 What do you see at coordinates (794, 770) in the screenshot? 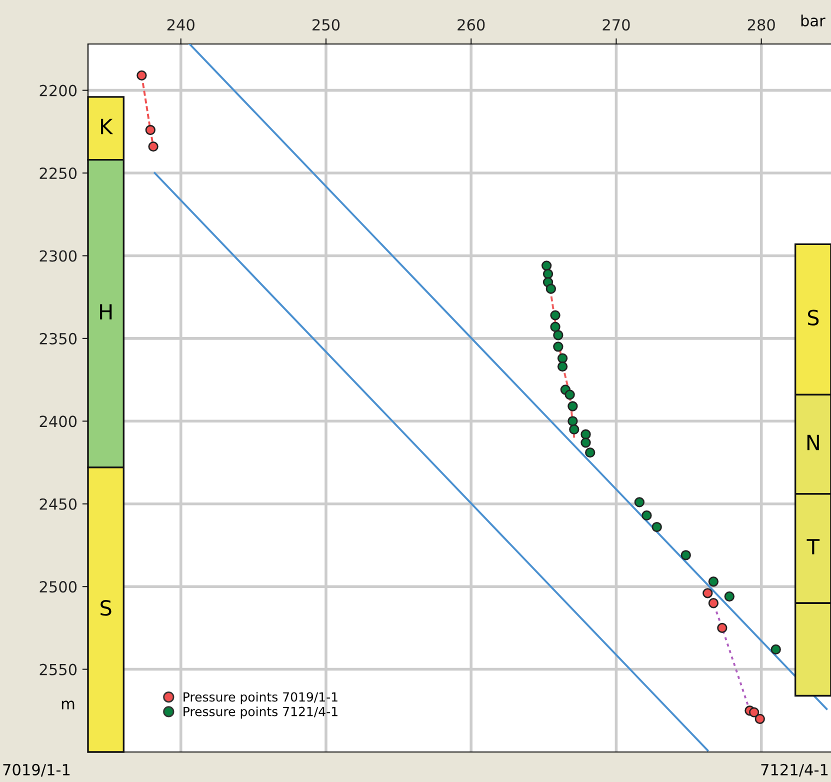
I see `text: 7121/4-1` at bounding box center [794, 770].